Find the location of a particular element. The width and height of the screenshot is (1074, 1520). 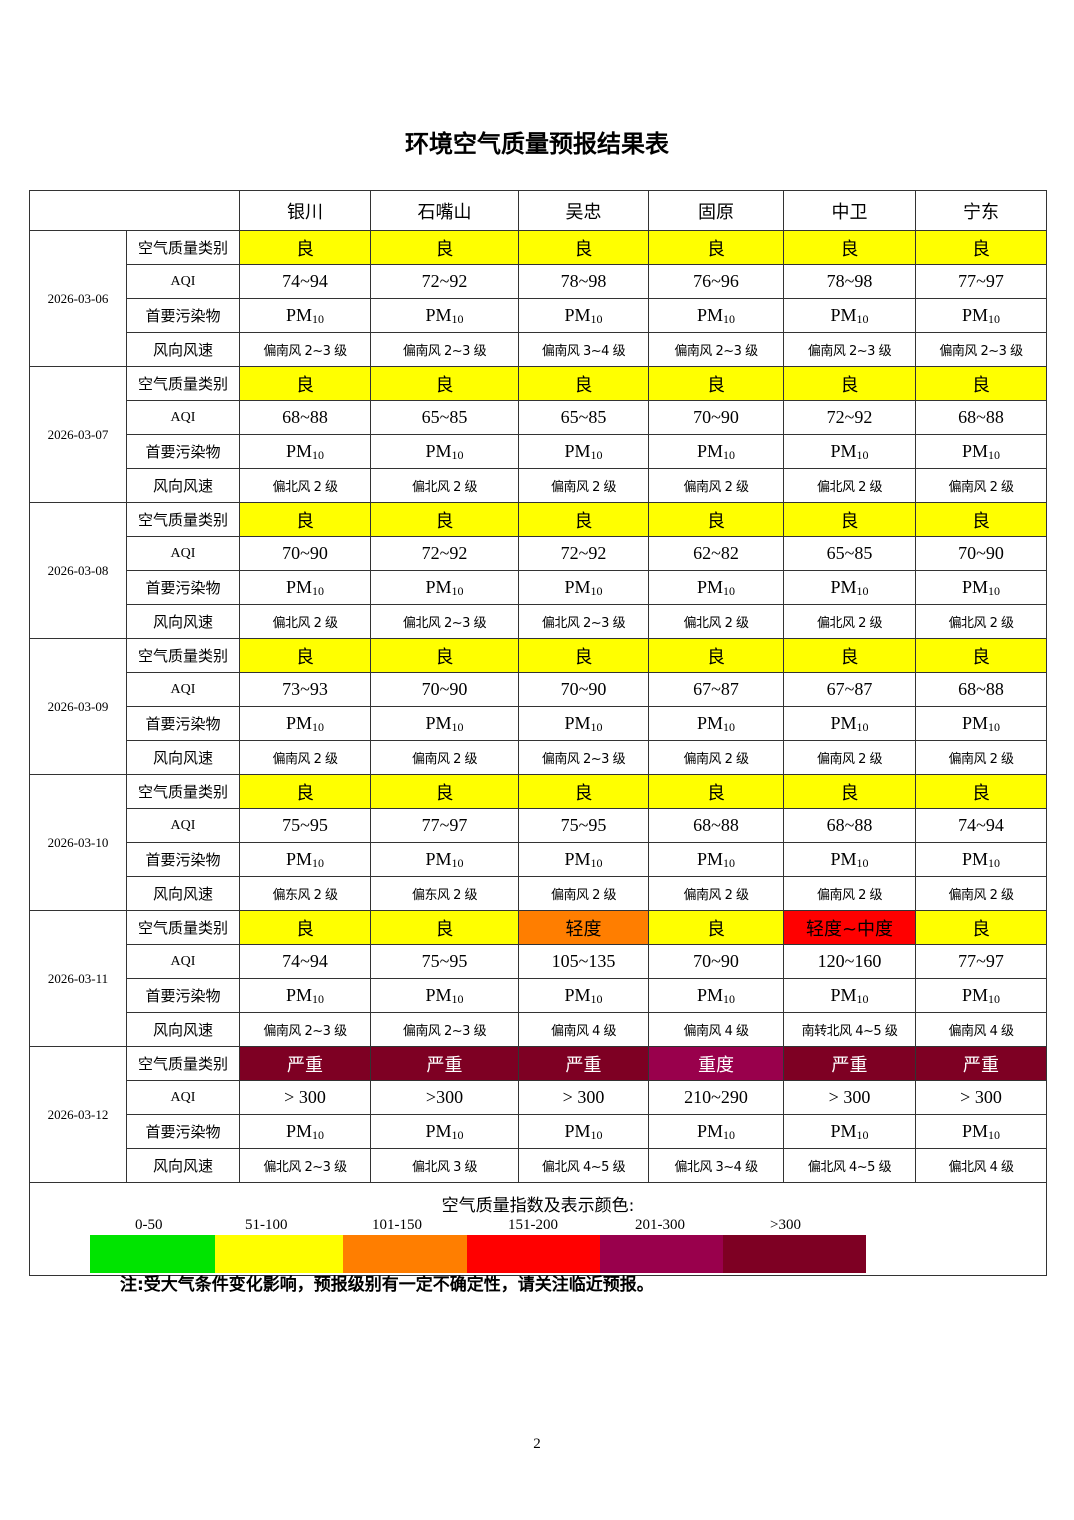

city-header: 石嘴山 is located at coordinates (444, 210).